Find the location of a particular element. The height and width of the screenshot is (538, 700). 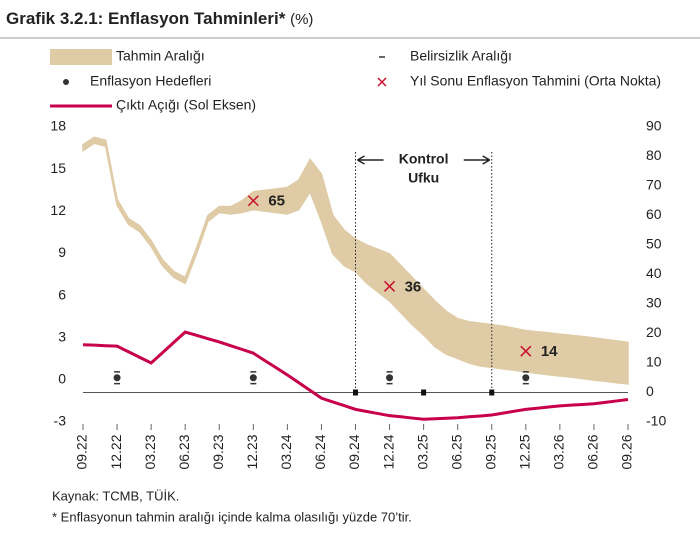

x-tick-label: 12.25 is located at coordinates (525, 451).